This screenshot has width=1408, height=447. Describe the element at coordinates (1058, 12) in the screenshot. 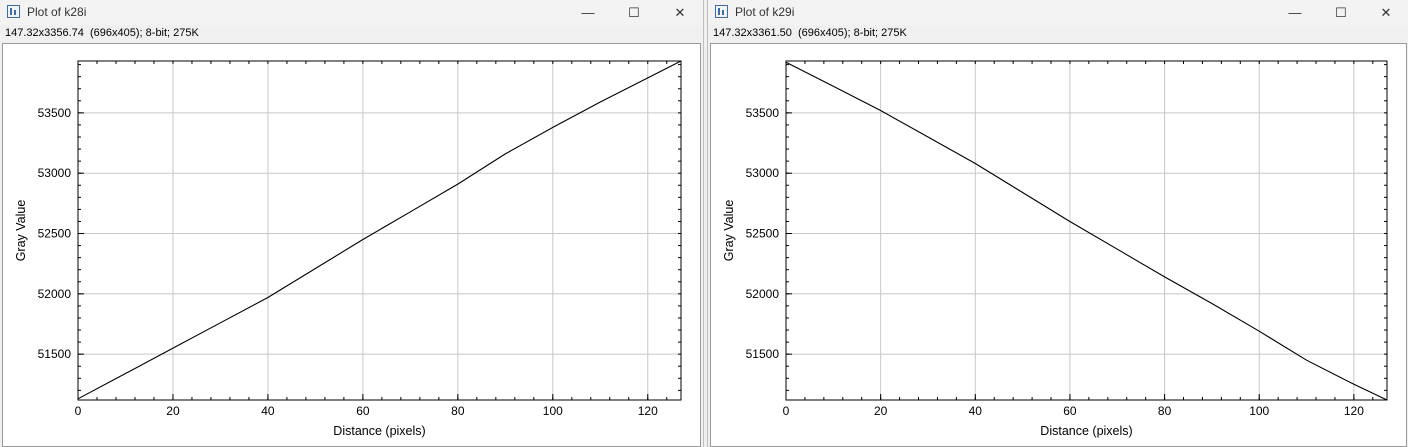

I see `title-bar: Plot of k29i — ☐ ✕` at that location.